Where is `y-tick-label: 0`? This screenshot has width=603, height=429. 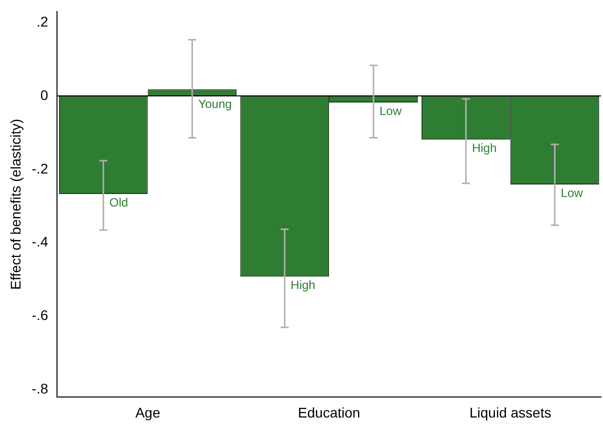
y-tick-label: 0 is located at coordinates (44, 94).